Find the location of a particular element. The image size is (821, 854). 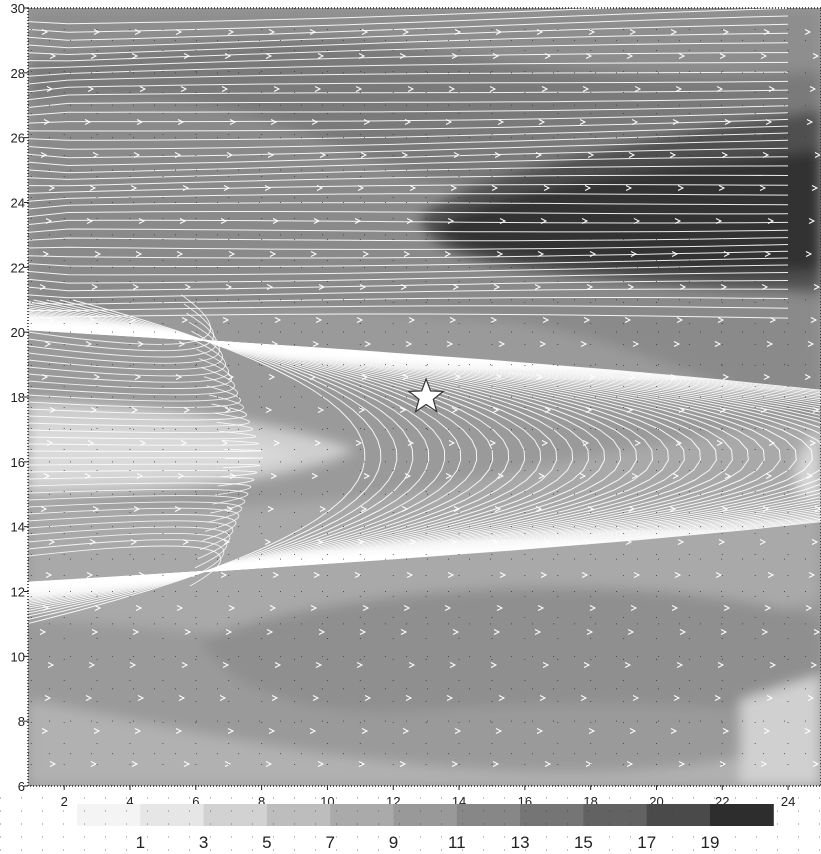

legend-label: 19 is located at coordinates (710, 842).